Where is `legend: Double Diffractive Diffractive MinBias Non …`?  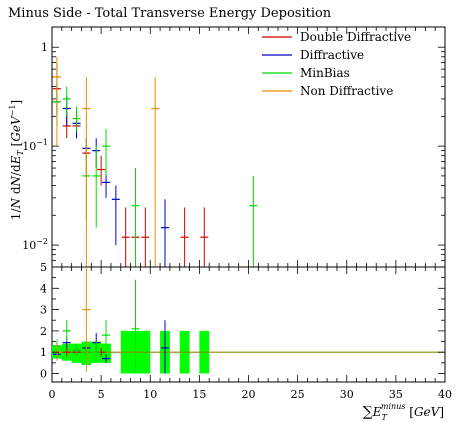 legend: Double Diffractive Diffractive MinBias Non … is located at coordinates (336, 64).